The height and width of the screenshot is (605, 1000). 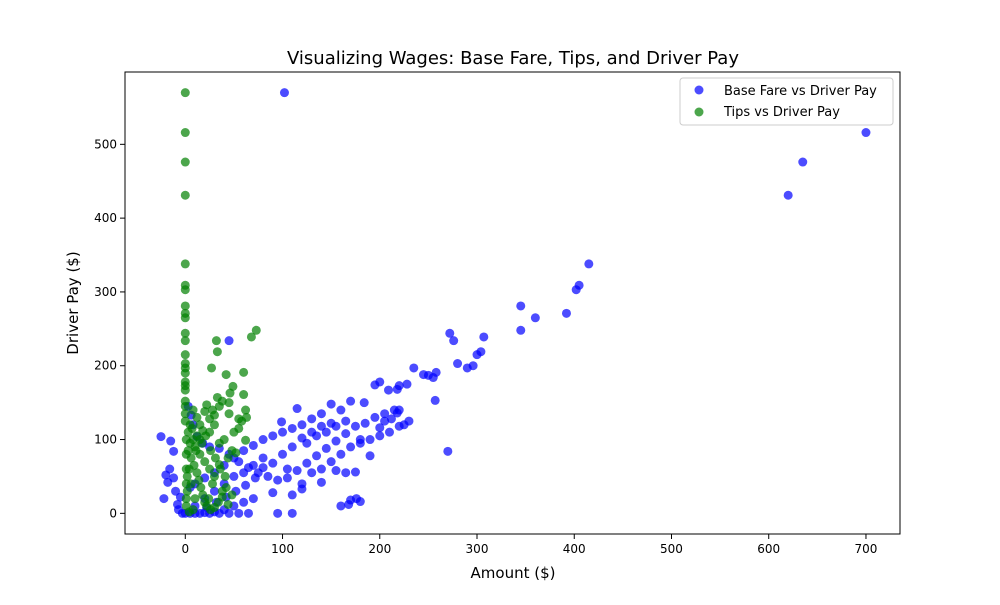 What do you see at coordinates (786, 101) in the screenshot?
I see `legend-box` at bounding box center [786, 101].